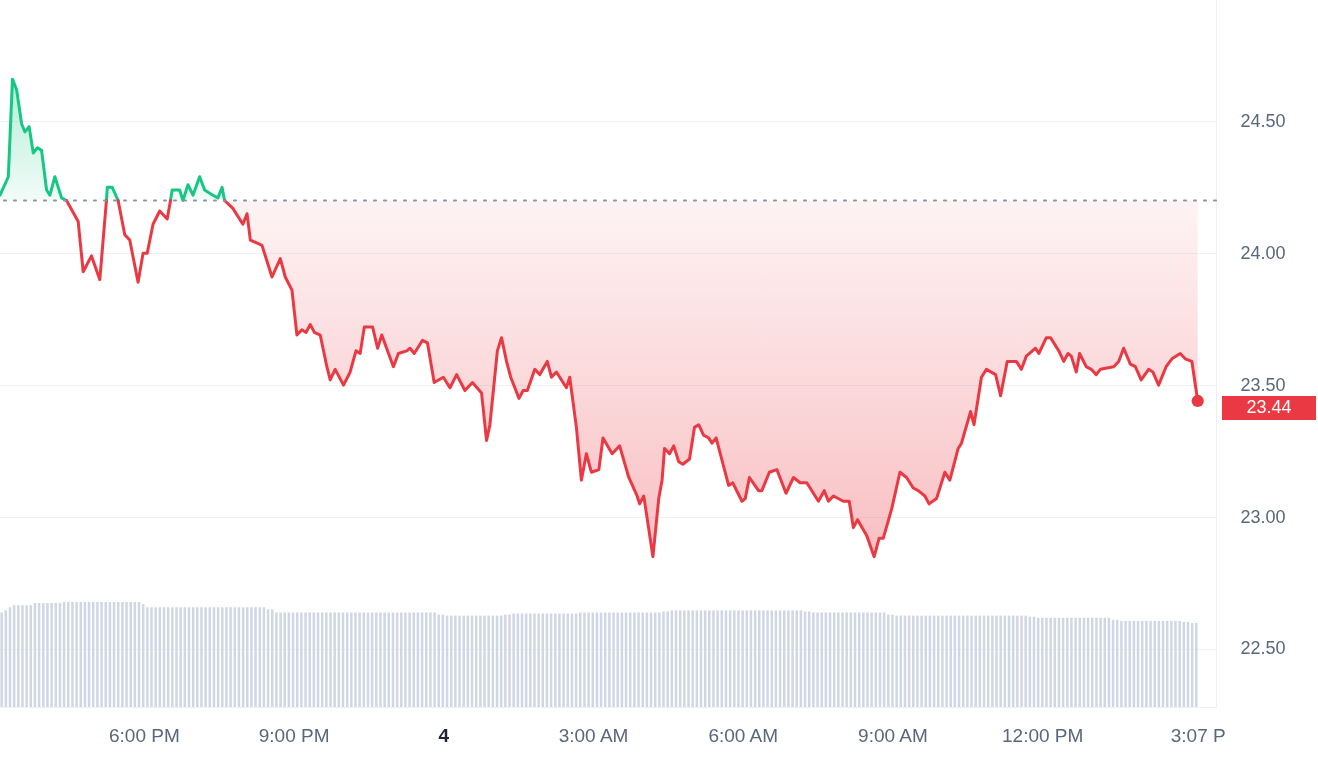  What do you see at coordinates (743, 735) in the screenshot?
I see `x-tick-label: 6:00 AM` at bounding box center [743, 735].